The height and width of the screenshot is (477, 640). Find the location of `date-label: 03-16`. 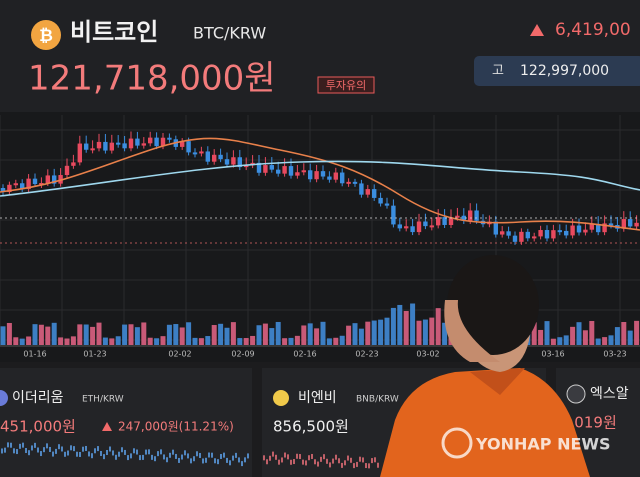

date-label: 03-16 is located at coordinates (552, 354).